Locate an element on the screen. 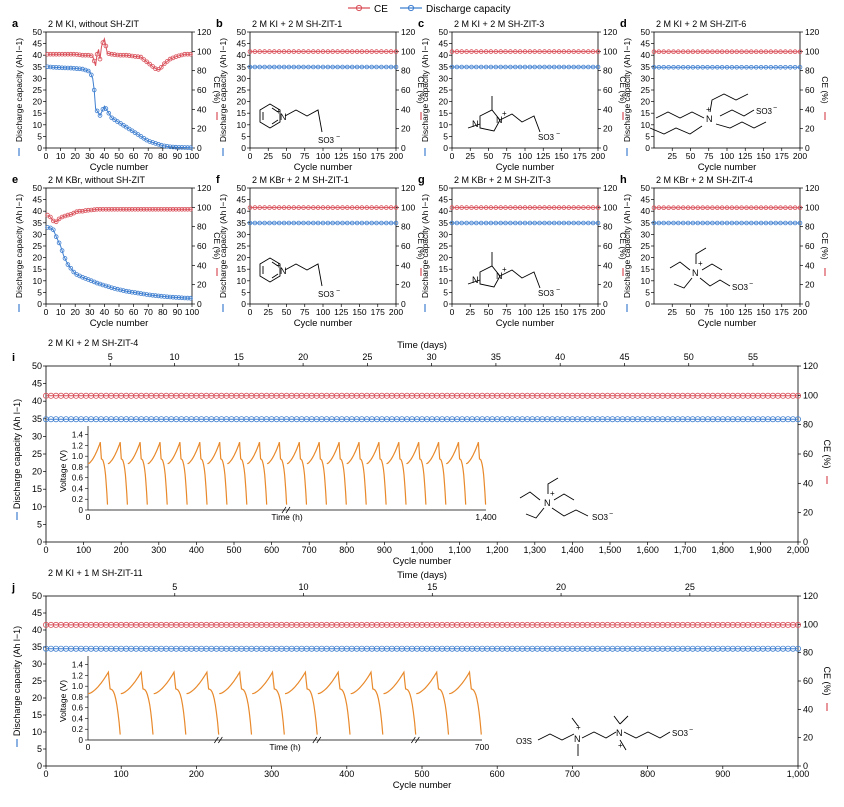  mol-b-minus: − is located at coordinates (338, 137).